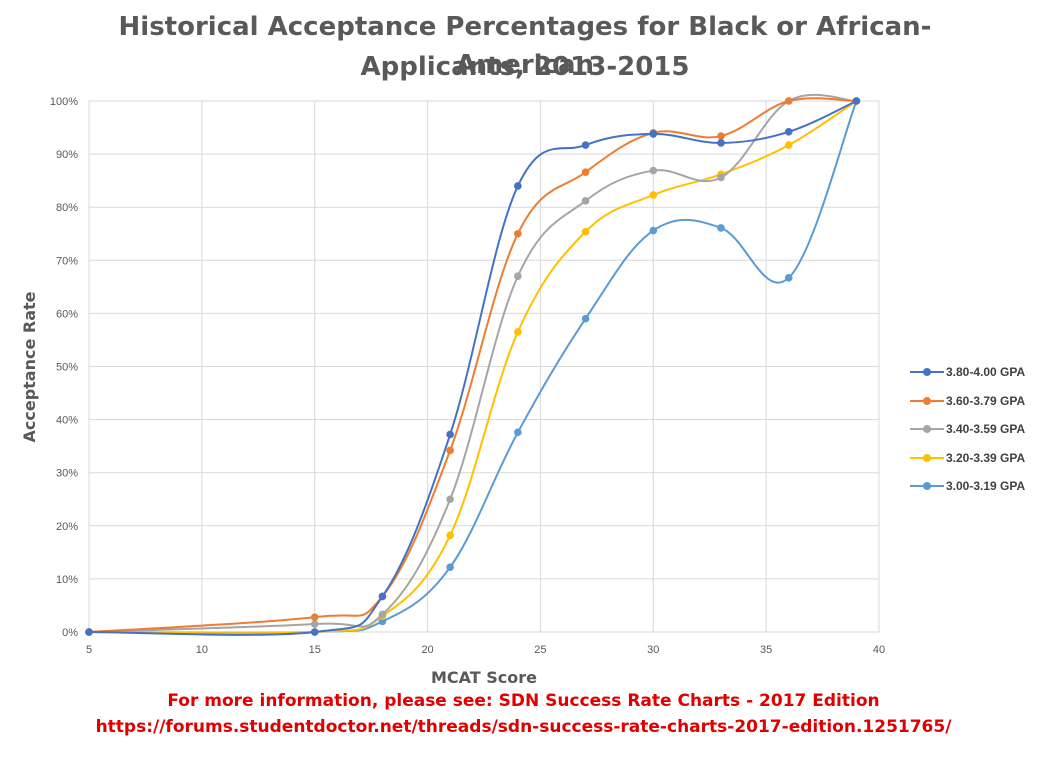 This screenshot has height=757, width=1047. What do you see at coordinates (427, 650) in the screenshot?
I see `x-tick-label: 20` at bounding box center [427, 650].